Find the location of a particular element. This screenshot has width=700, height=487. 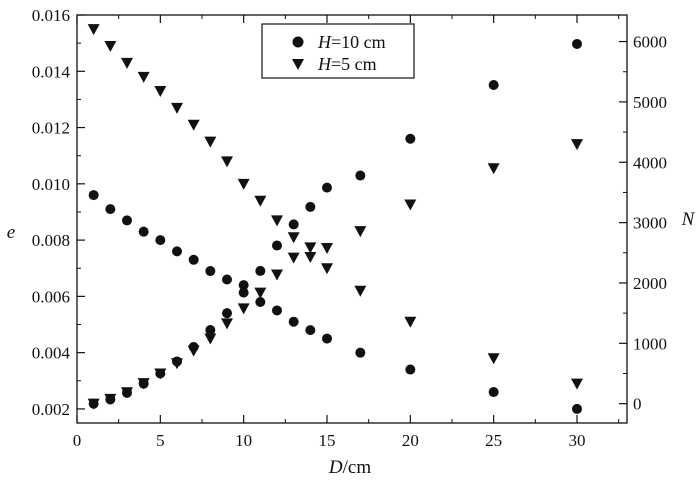

x-axis-title-var: D is located at coordinates (335, 467).